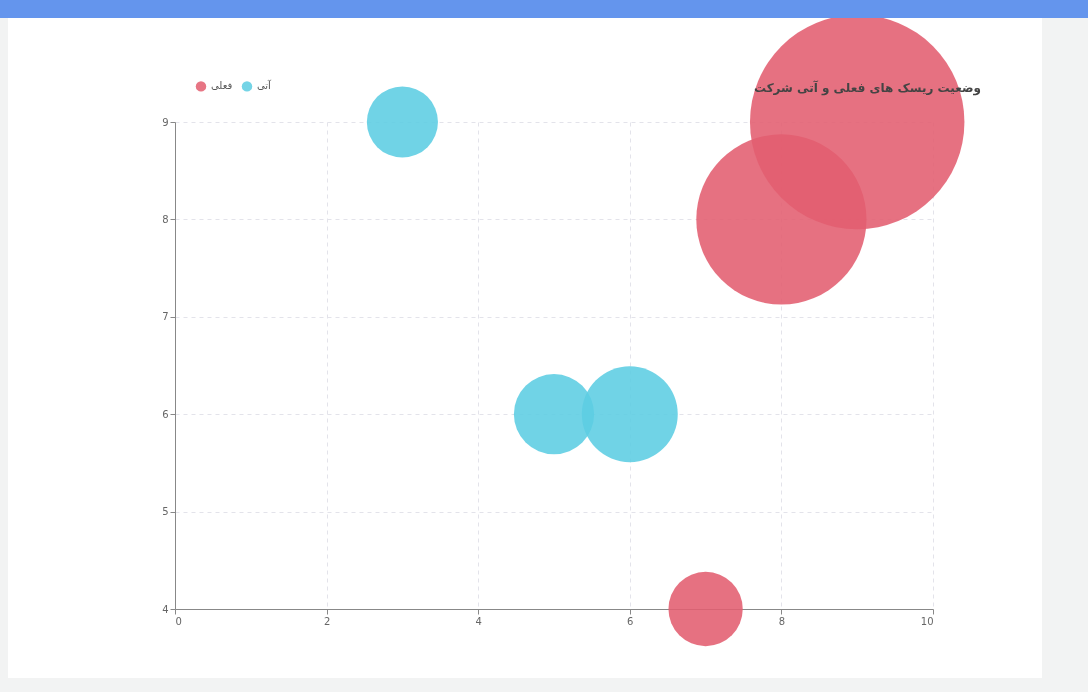 The image size is (1088, 692). Describe the element at coordinates (165, 317) in the screenshot. I see `y-tick-label: 7` at that location.